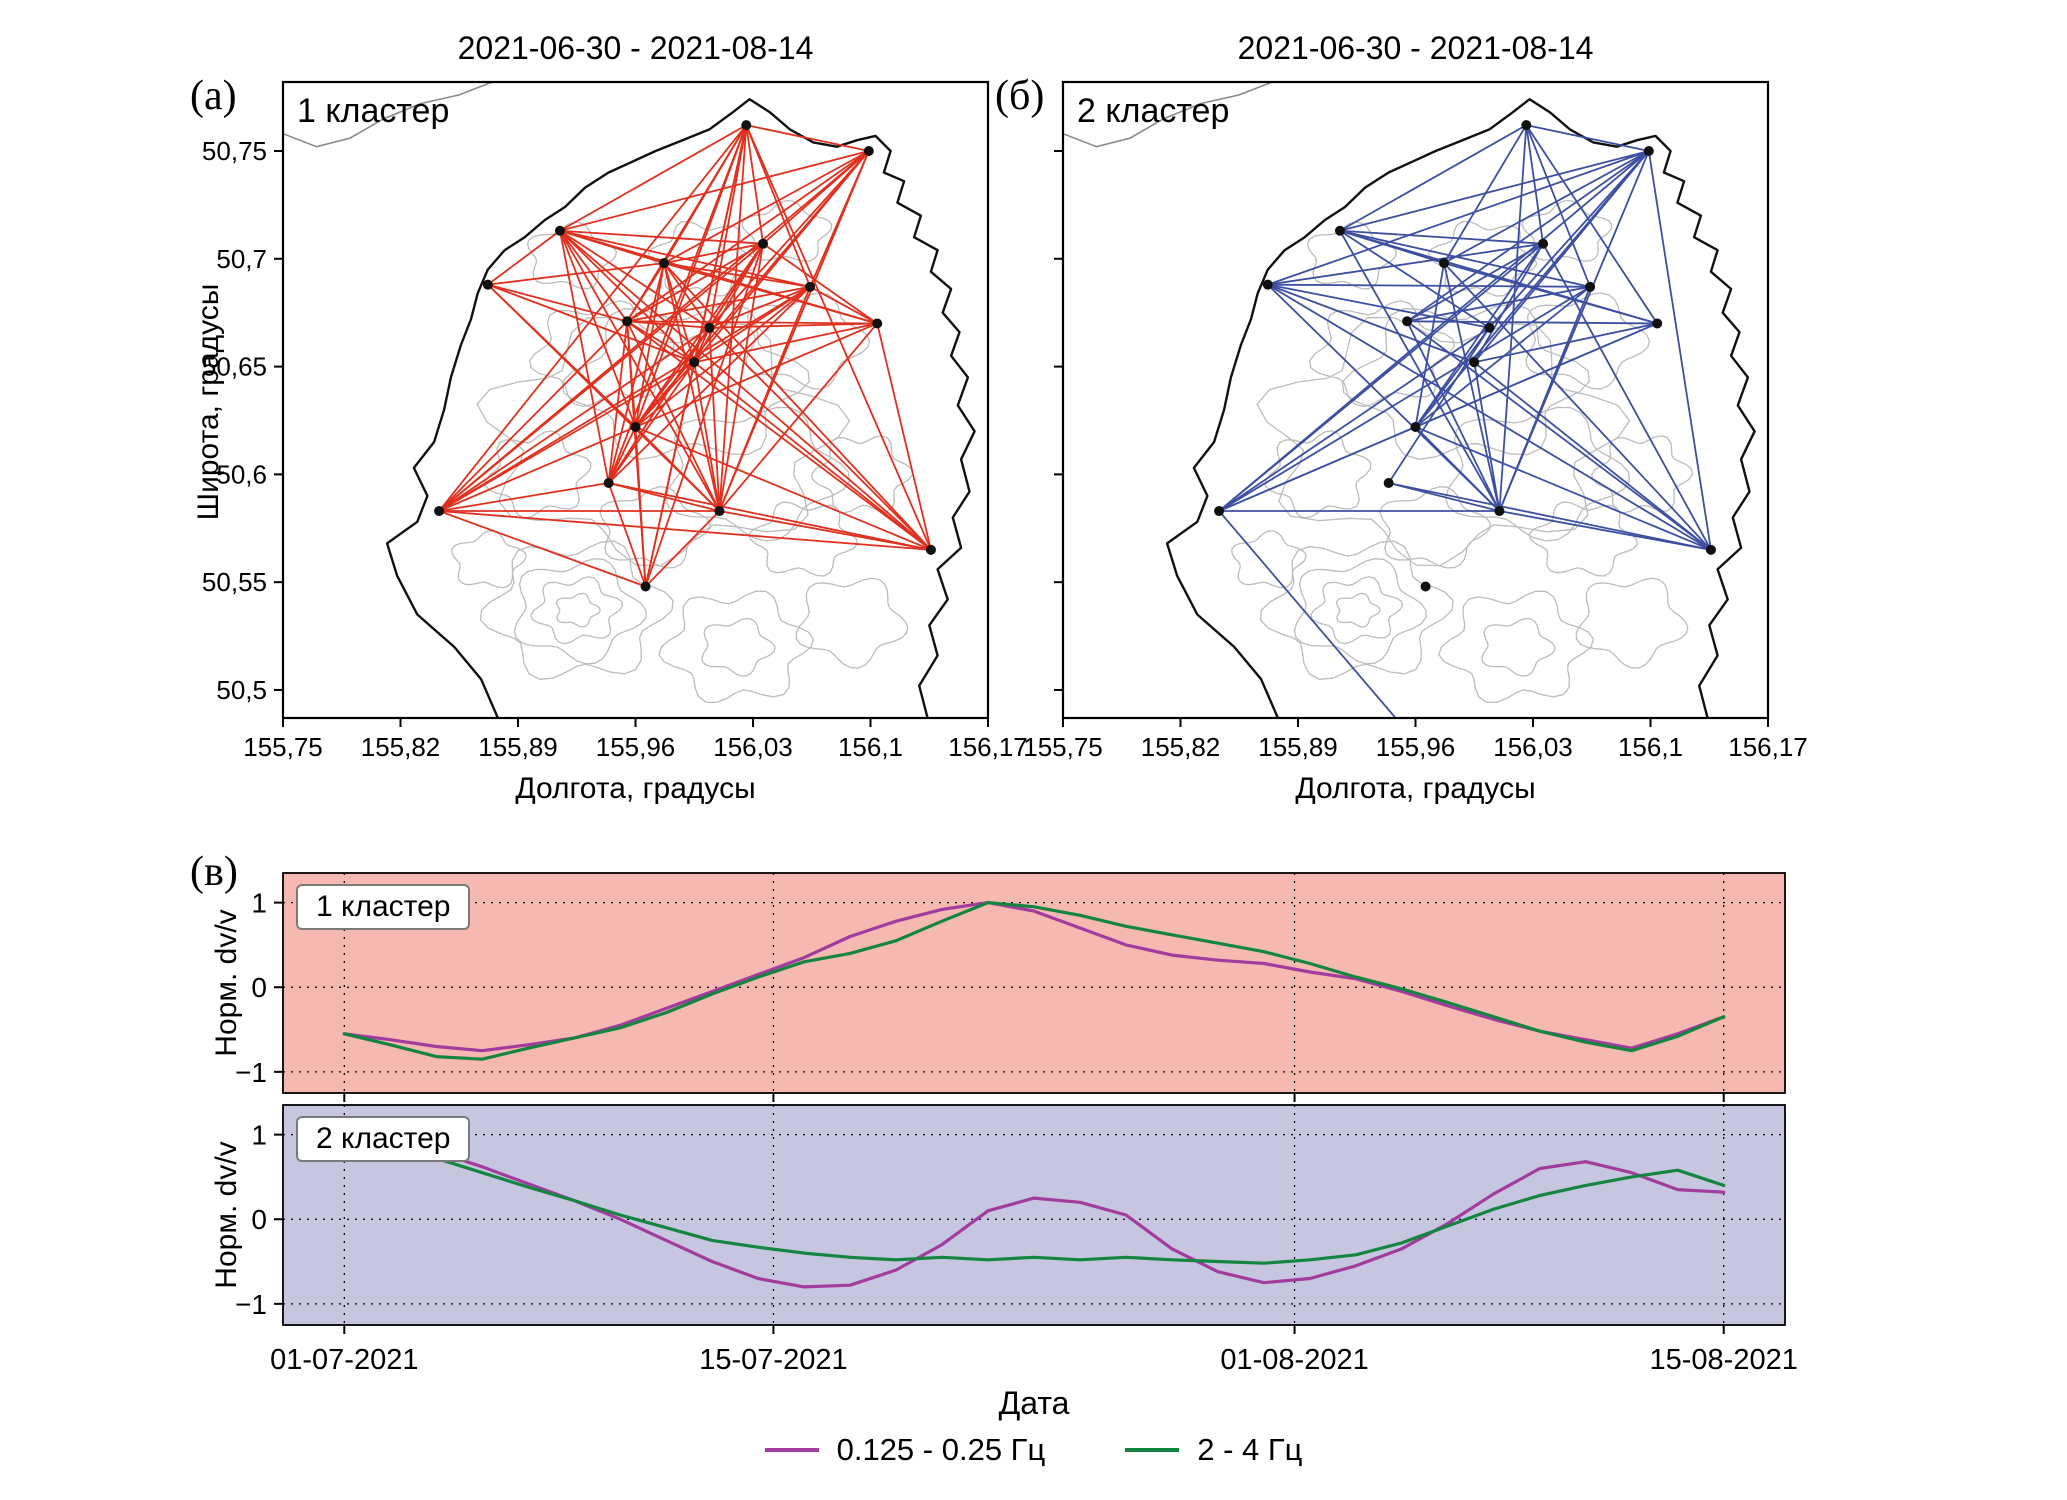 The height and width of the screenshot is (1500, 2067). What do you see at coordinates (635, 48) in the screenshot?
I see `map-a-title: 2021-06-30 - 2021-08-14` at bounding box center [635, 48].